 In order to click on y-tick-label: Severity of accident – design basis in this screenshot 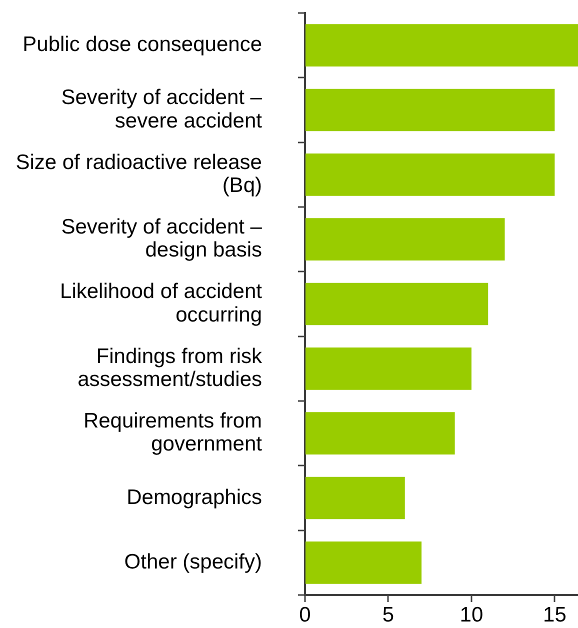, I will do `click(161, 239)`.